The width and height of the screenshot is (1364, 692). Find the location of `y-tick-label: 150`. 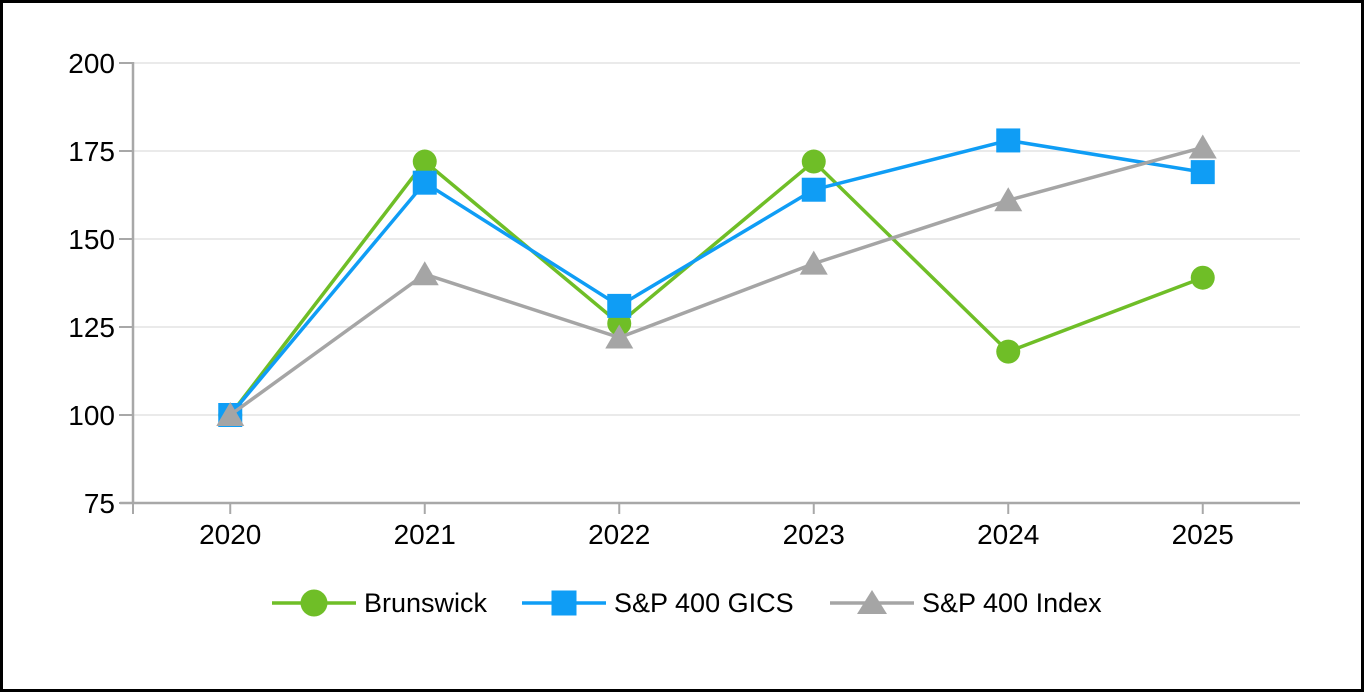

y-tick-label: 150 is located at coordinates (91, 239).